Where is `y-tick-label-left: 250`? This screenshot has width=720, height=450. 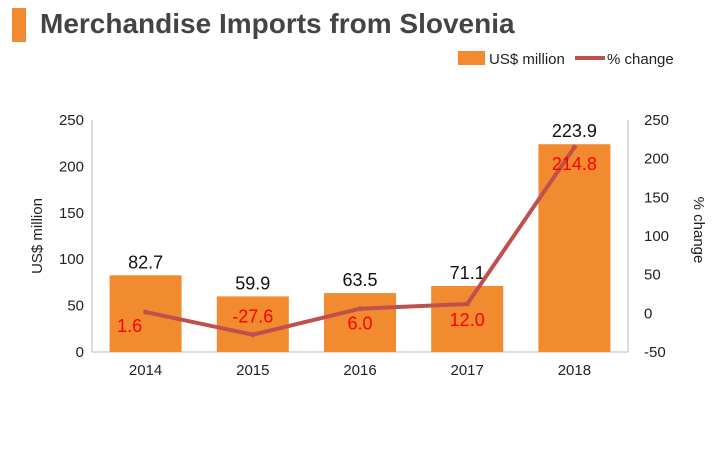
y-tick-label-left: 250 is located at coordinates (71, 120).